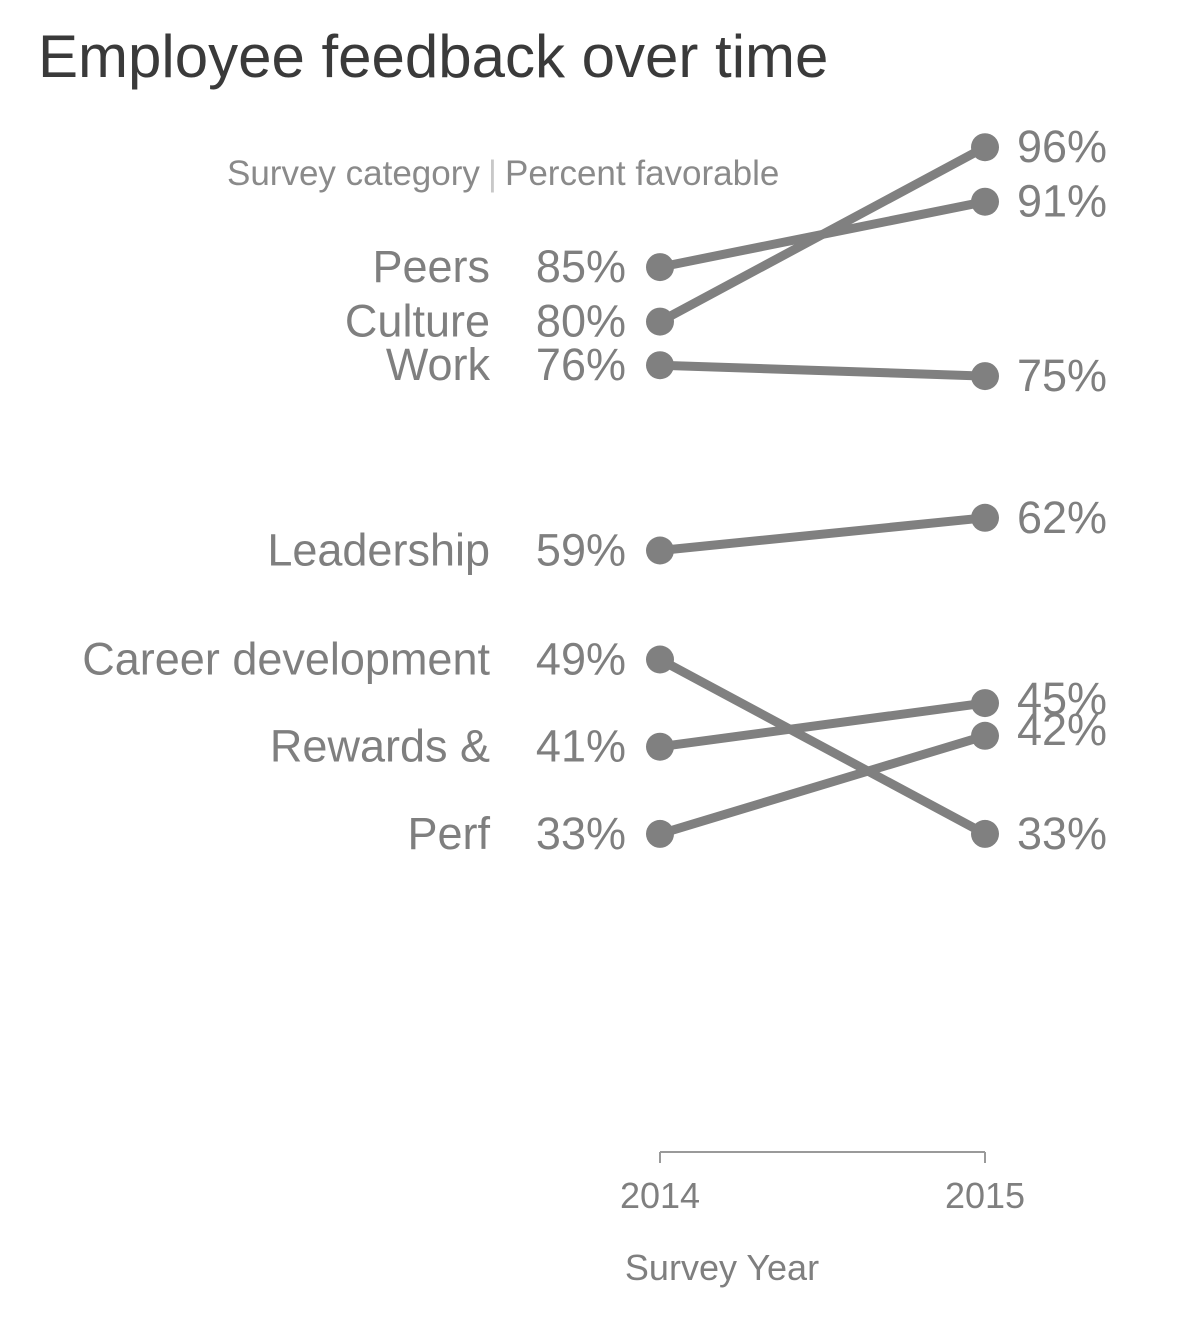  I want to click on category-label-peers: Peers, so click(431, 266).